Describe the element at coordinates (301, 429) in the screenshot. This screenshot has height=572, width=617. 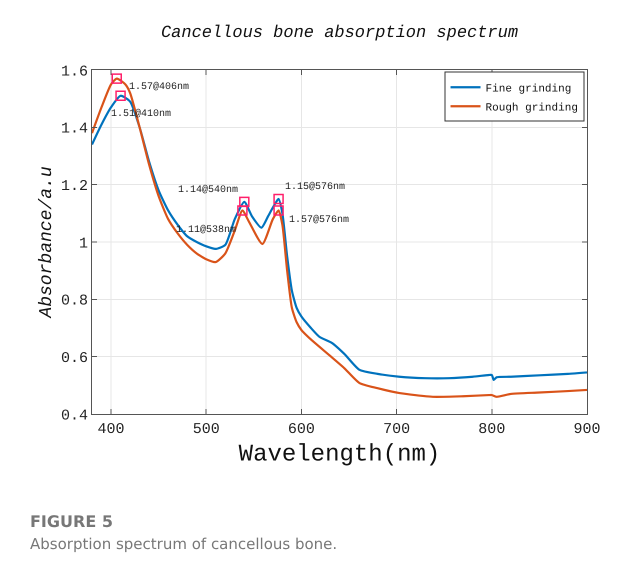
I see `x-tick-label: 600` at that location.